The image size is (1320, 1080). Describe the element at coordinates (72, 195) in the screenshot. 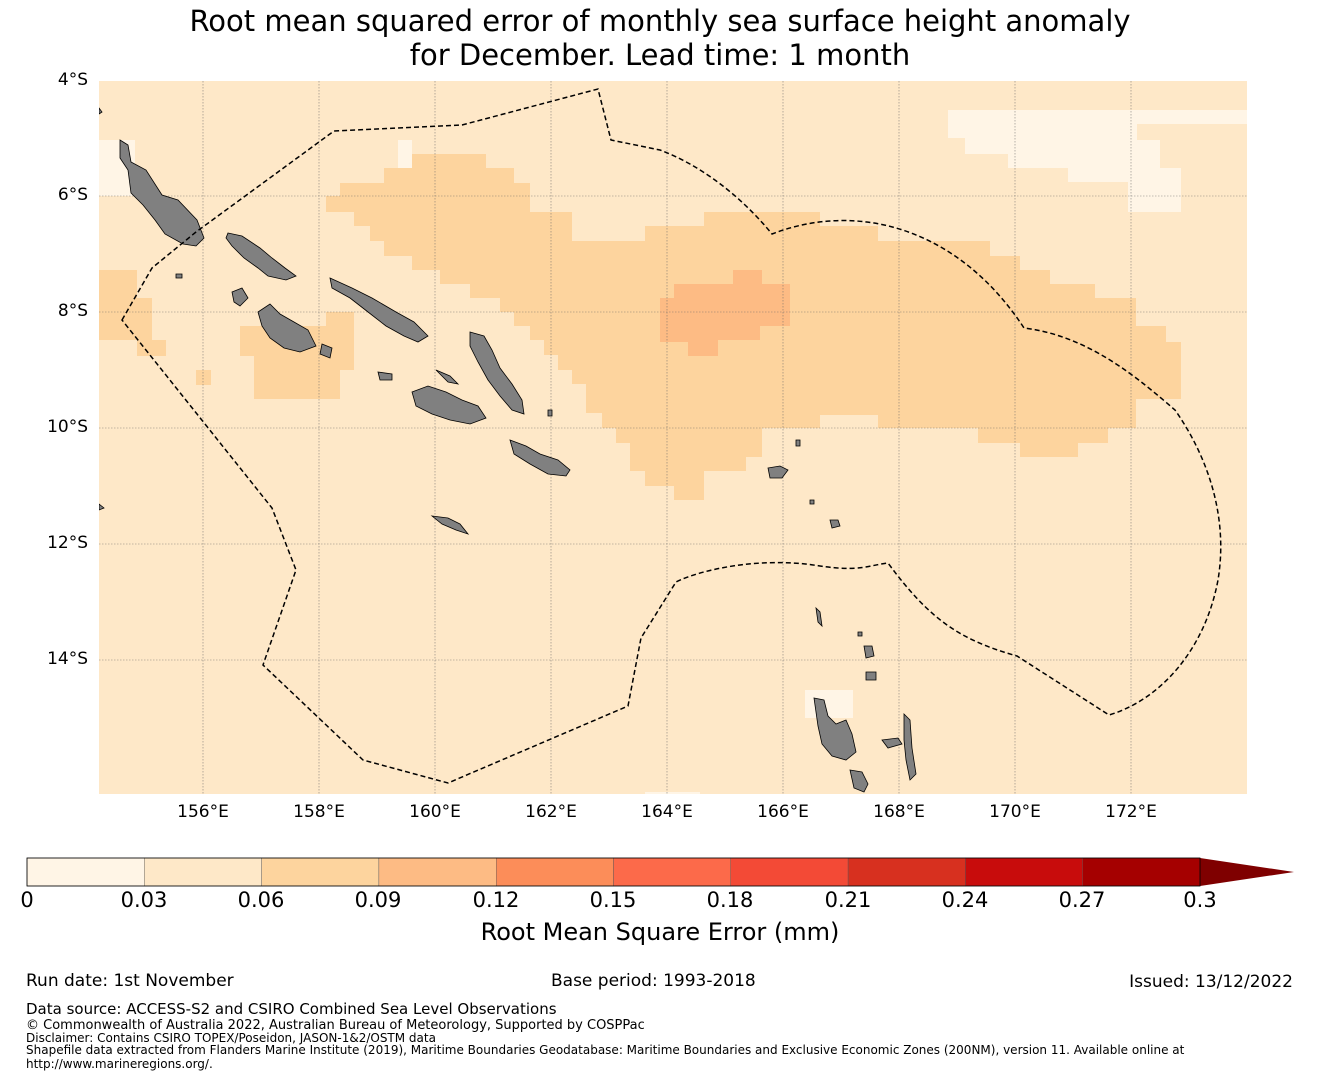

I see `lat-label-6s: 6°S` at that location.